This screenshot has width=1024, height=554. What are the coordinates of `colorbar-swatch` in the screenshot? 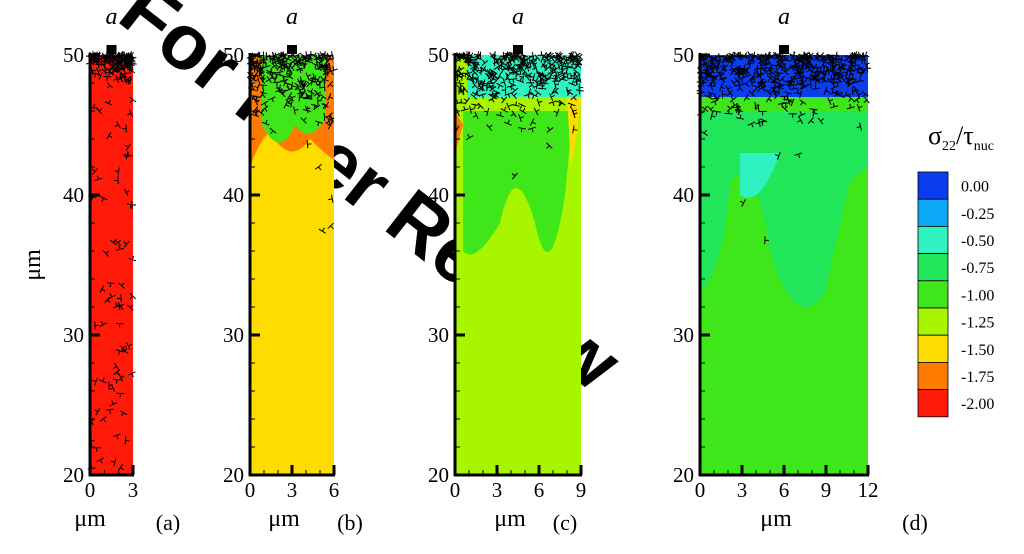 It's located at (933, 375).